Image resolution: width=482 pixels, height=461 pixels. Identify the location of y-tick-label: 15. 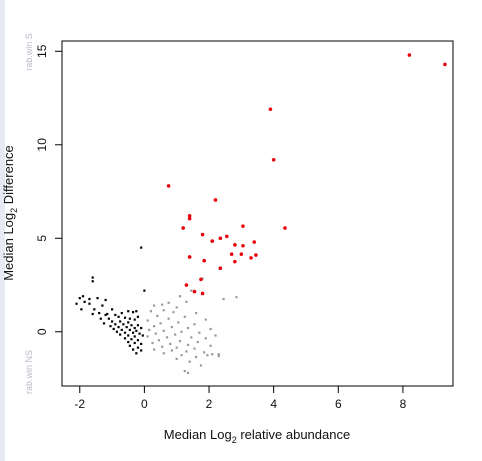
(42, 51).